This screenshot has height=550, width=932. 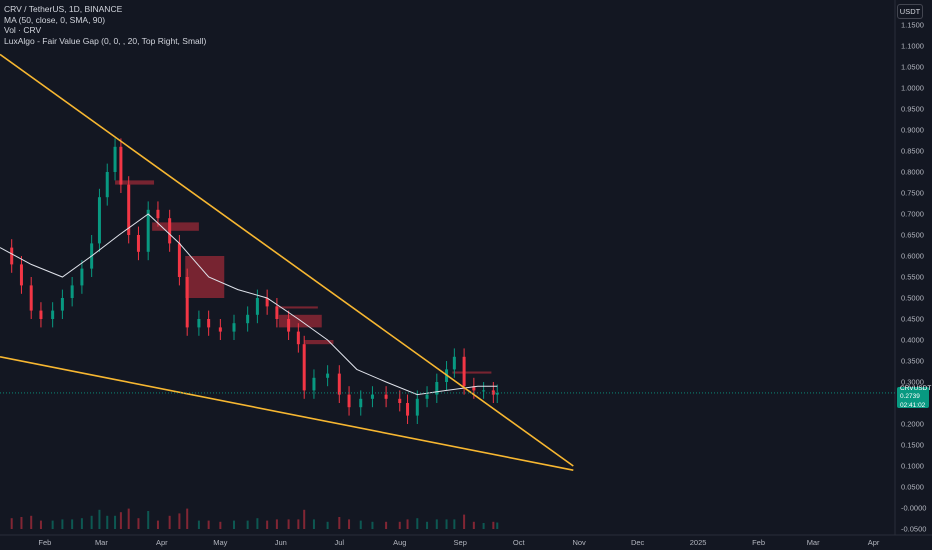 What do you see at coordinates (638, 542) in the screenshot?
I see `x-tick-label: Dec` at bounding box center [638, 542].